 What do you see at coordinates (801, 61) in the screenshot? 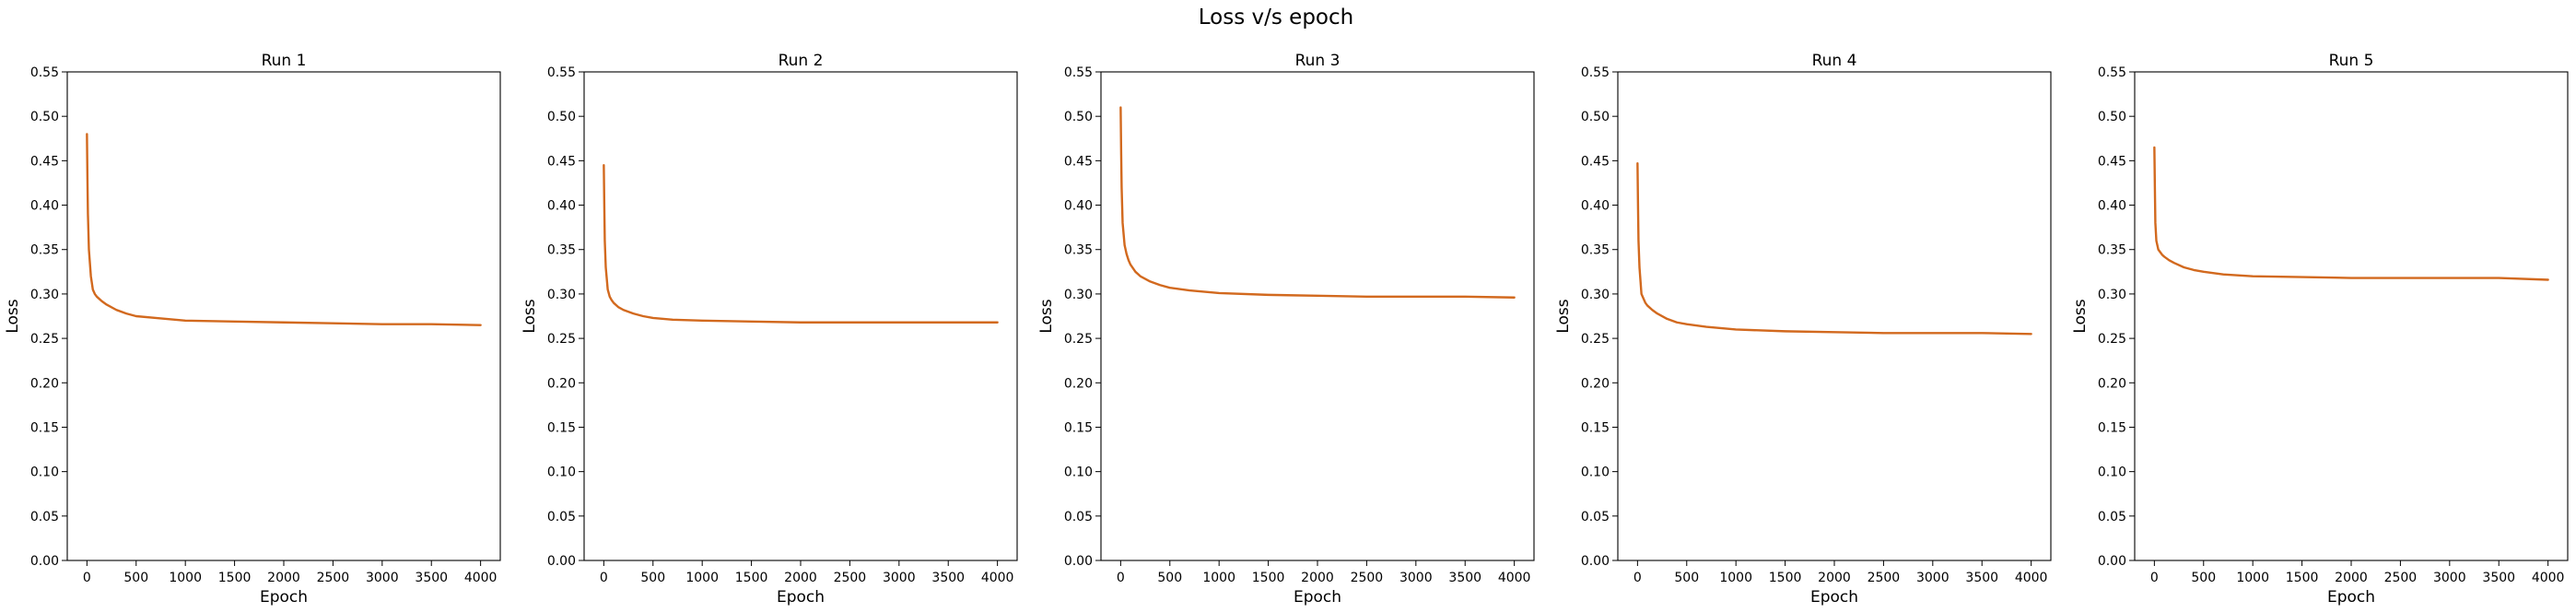
I see `subplot-title: Run 2` at bounding box center [801, 61].